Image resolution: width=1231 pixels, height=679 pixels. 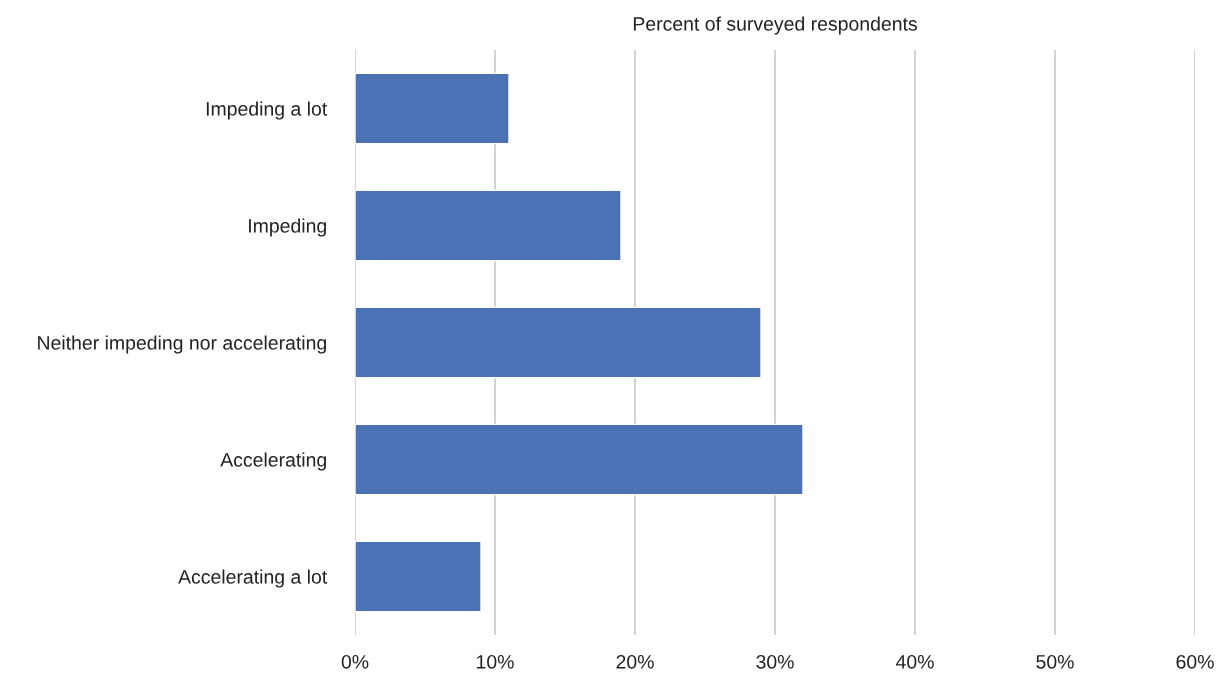 What do you see at coordinates (182, 344) in the screenshot?
I see `y-tick-label: Neither impeding nor accelerating` at bounding box center [182, 344].